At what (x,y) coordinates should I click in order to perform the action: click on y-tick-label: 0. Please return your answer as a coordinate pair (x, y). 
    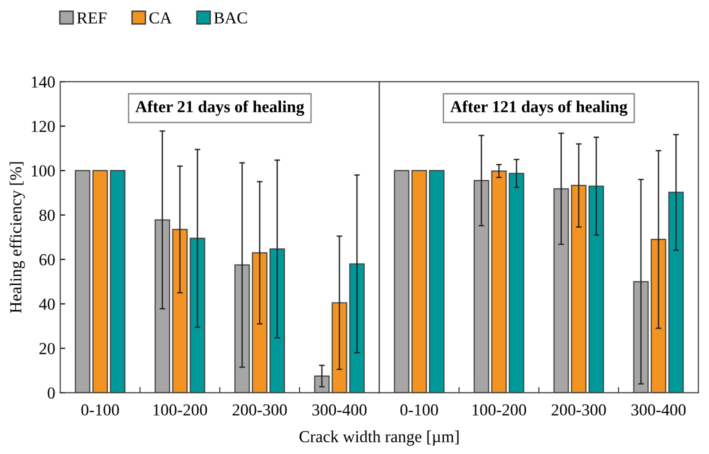
    Looking at the image, I should click on (51, 393).